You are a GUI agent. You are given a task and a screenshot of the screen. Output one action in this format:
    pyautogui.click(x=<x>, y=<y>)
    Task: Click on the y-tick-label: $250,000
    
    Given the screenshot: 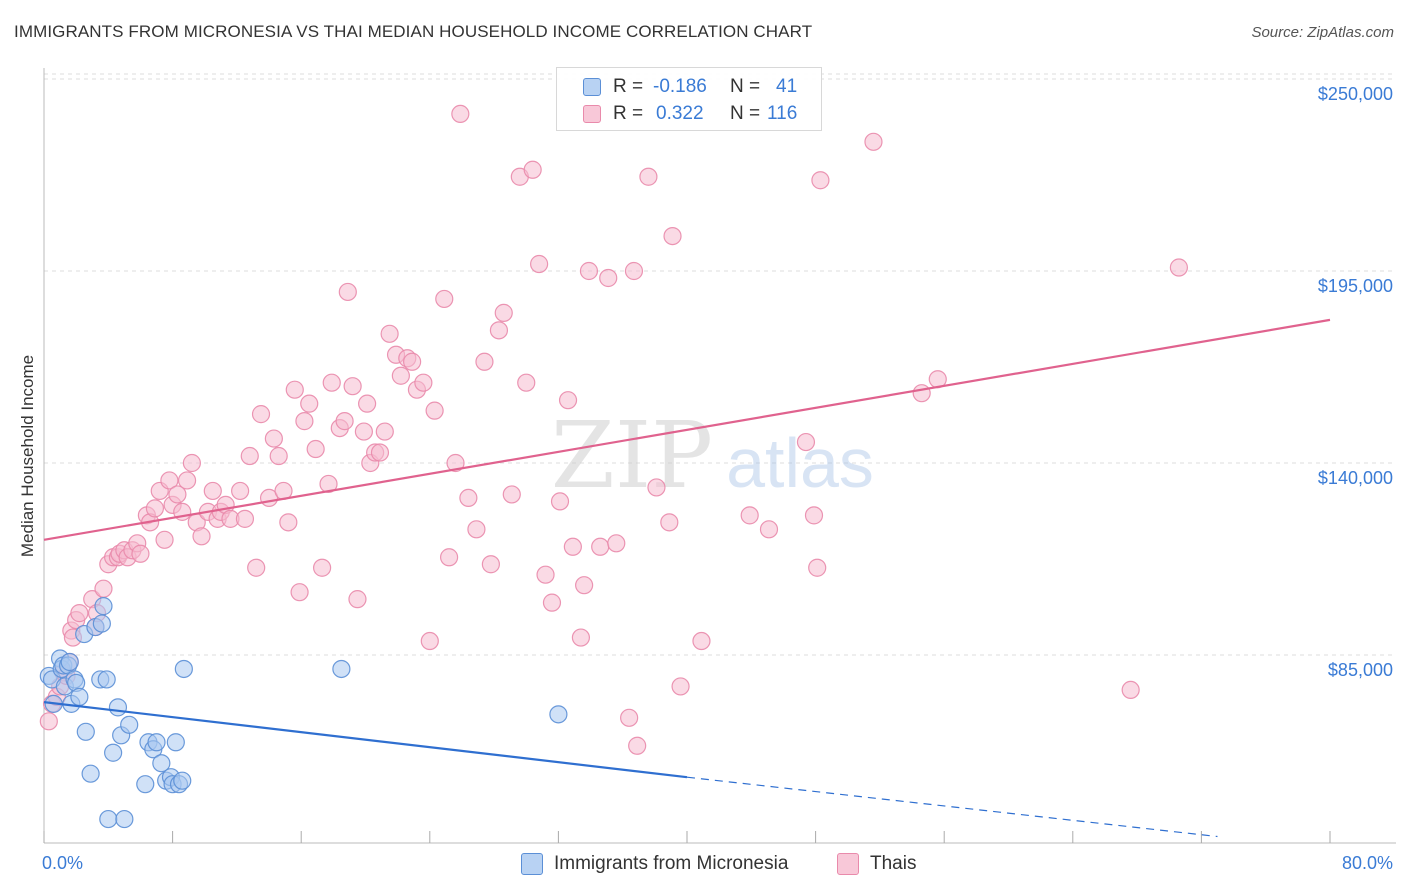 What is the action you would take?
    pyautogui.click(x=1355, y=94)
    